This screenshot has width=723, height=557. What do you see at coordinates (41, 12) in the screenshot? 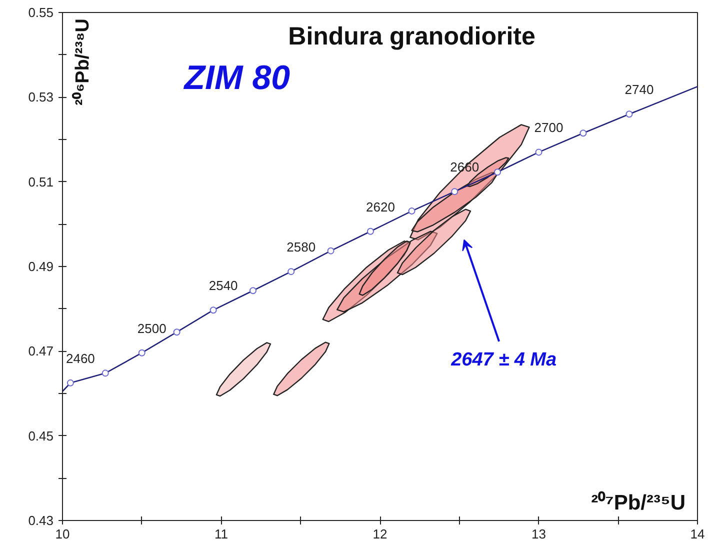
I see `y-tick-label: 0.55` at bounding box center [41, 12].